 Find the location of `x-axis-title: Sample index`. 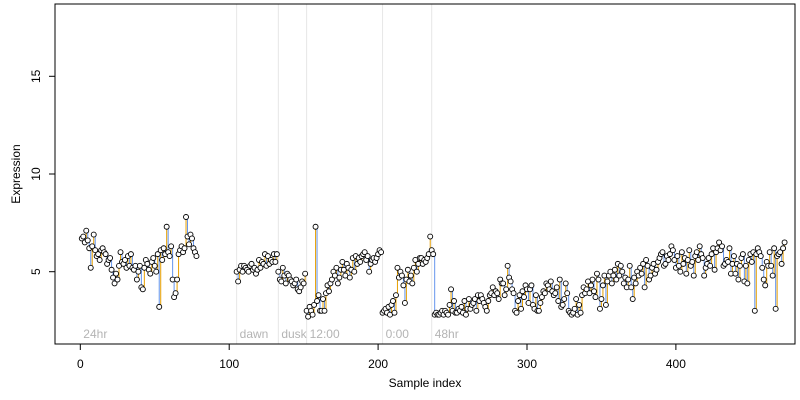

x-axis-title: Sample index is located at coordinates (425, 383).